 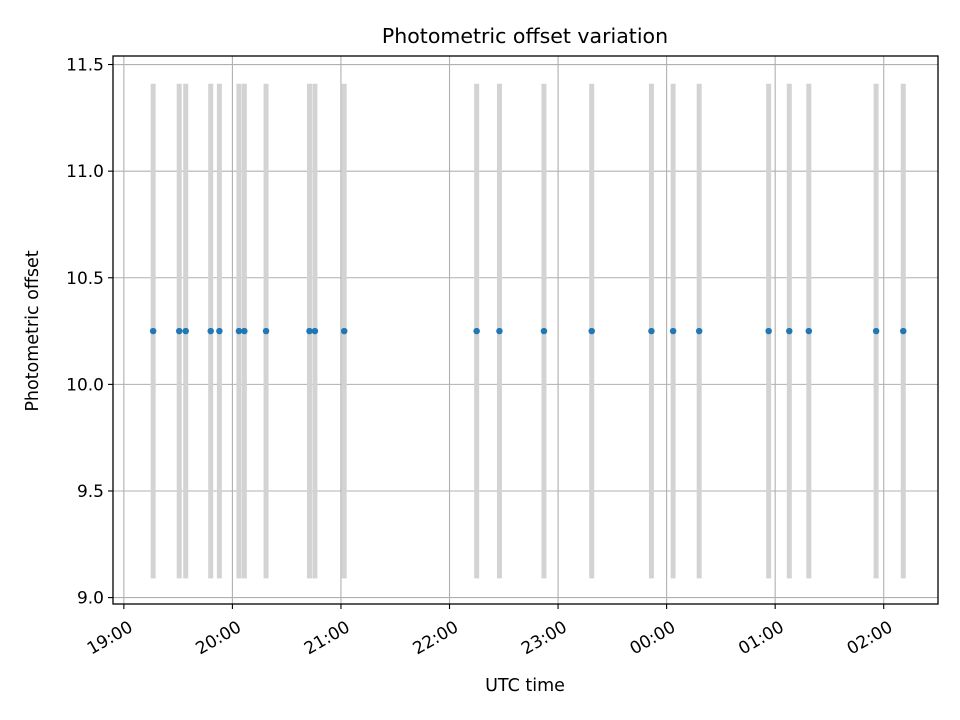 I want to click on y-tick-label: 10.5, so click(x=85, y=279).